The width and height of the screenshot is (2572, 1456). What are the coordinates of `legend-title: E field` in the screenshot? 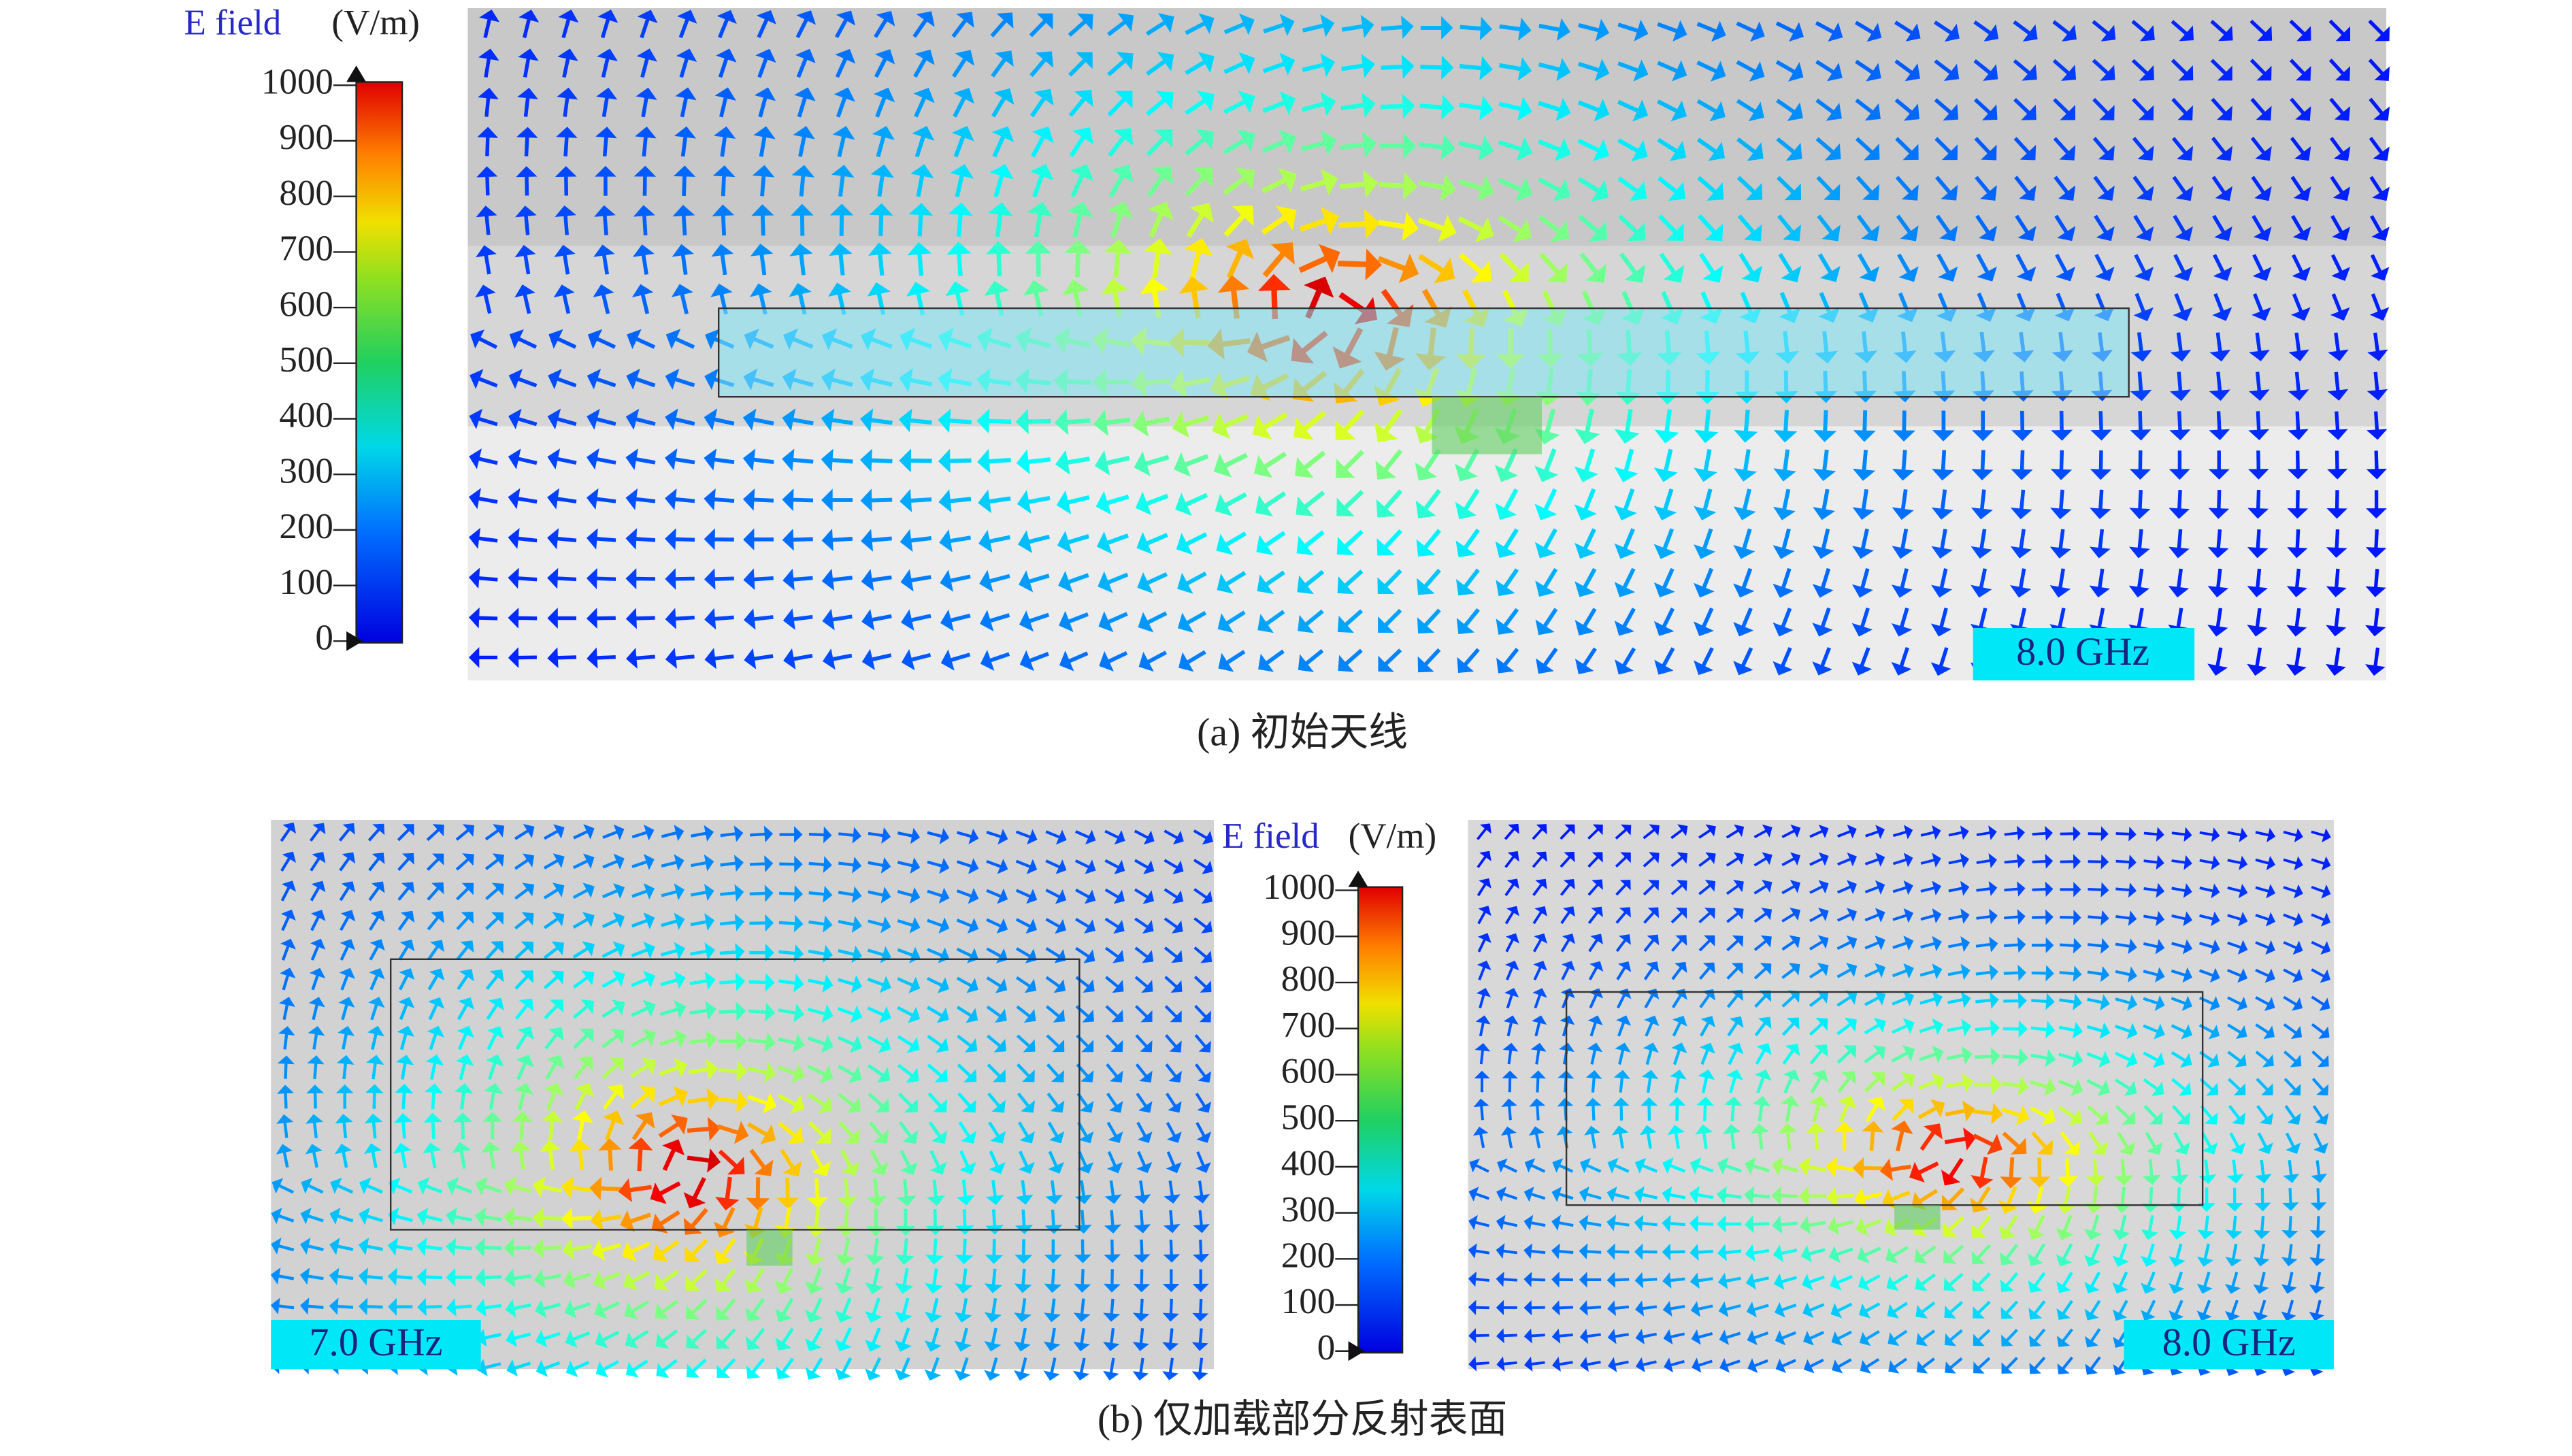 It's located at (1270, 836).